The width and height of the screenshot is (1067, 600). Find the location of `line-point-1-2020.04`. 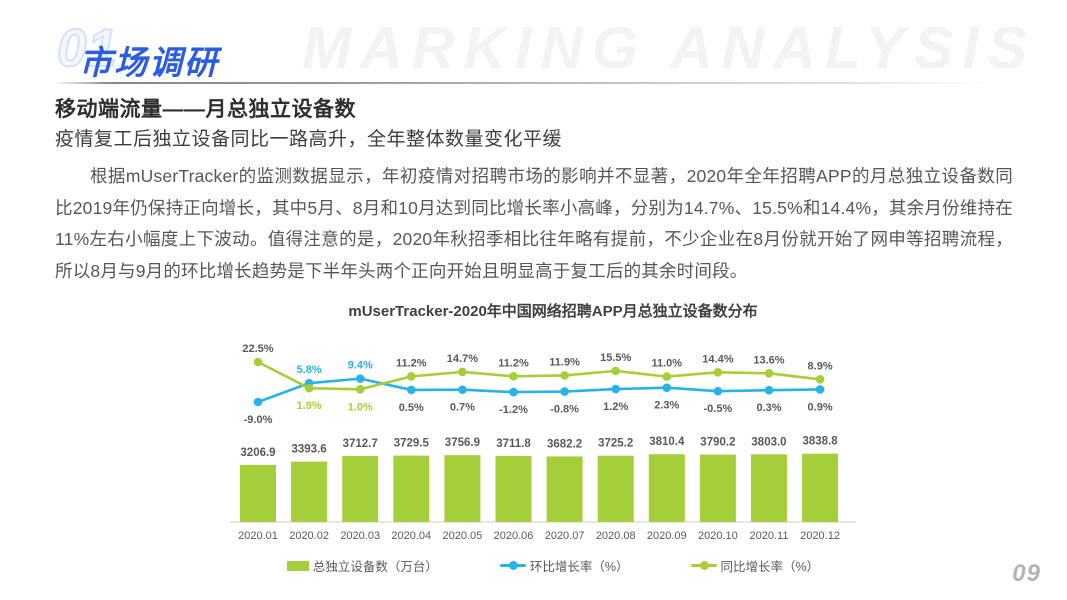

line-point-1-2020.04 is located at coordinates (411, 376).